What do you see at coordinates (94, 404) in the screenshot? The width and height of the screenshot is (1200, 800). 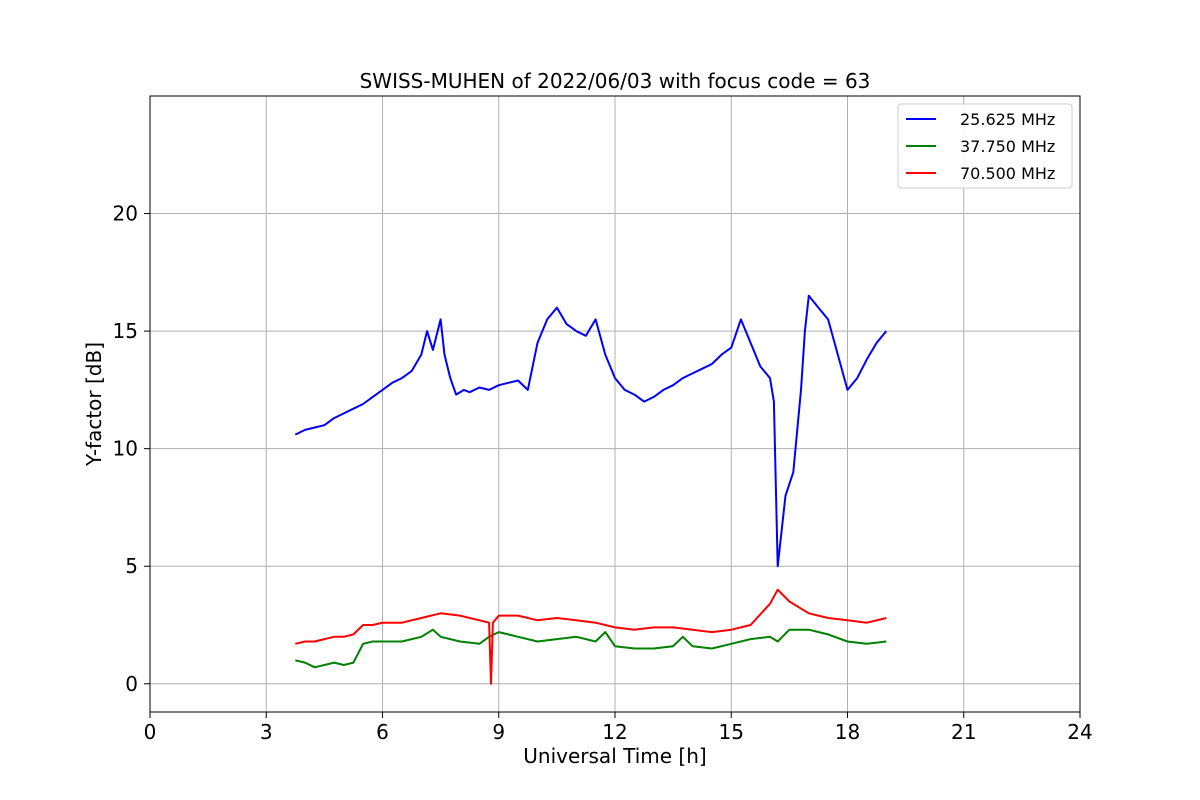 I see `y-axis-label: Y-factor [dB]` at bounding box center [94, 404].